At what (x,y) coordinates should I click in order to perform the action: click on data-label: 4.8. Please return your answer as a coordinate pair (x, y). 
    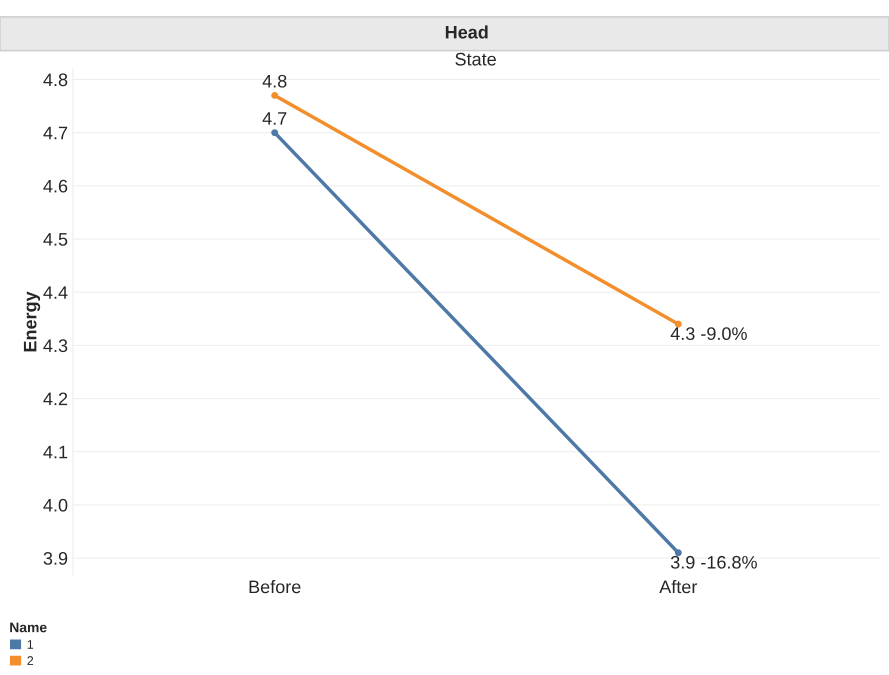
    Looking at the image, I should click on (274, 81).